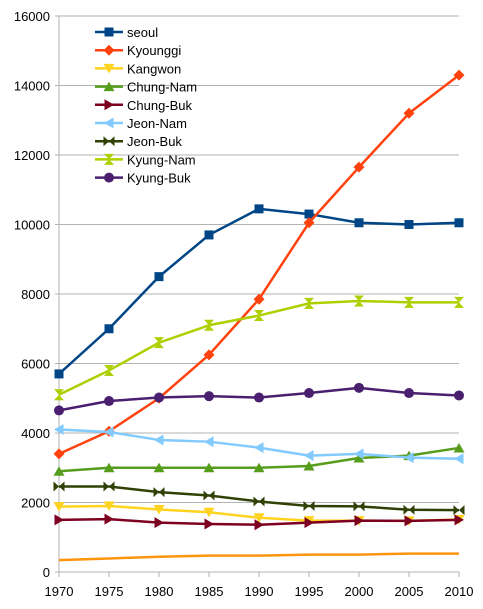  Describe the element at coordinates (32, 225) in the screenshot. I see `y-tick-label: 10000` at that location.